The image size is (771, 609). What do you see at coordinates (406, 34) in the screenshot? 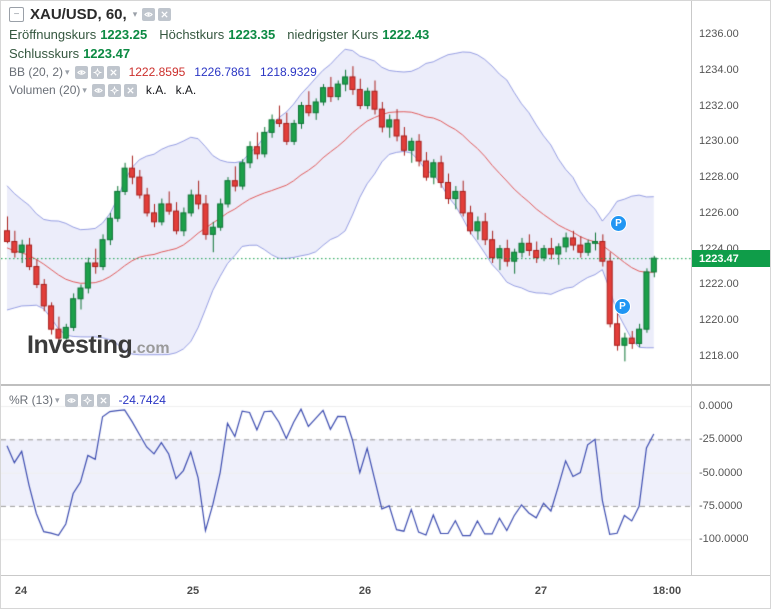
I see `low-value: 1222.43` at bounding box center [406, 34].